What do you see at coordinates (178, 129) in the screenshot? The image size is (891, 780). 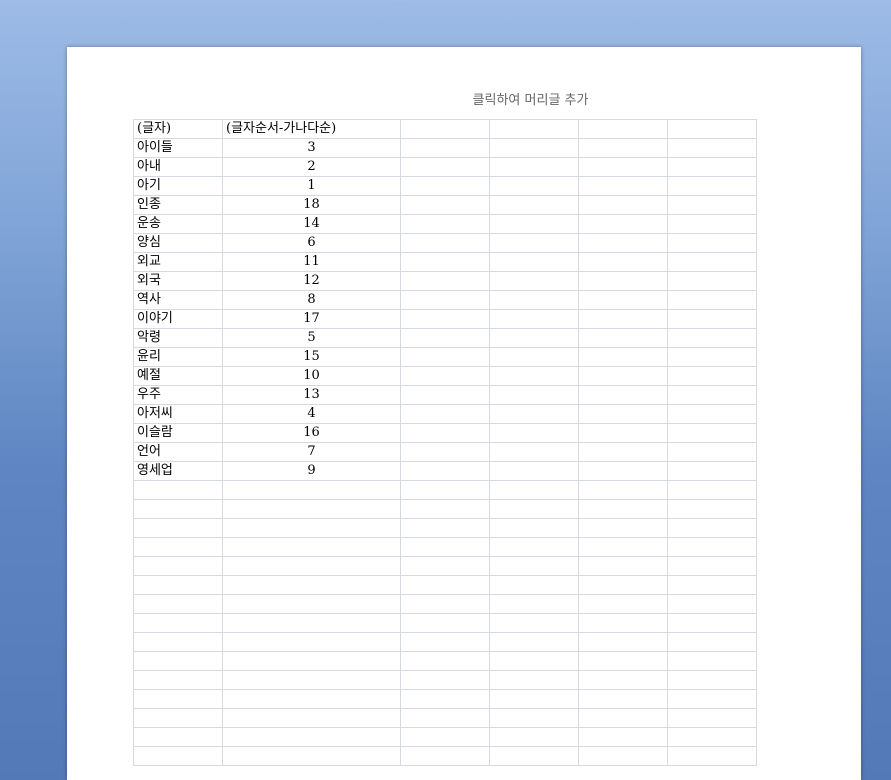 I see `cell: (글자)` at bounding box center [178, 129].